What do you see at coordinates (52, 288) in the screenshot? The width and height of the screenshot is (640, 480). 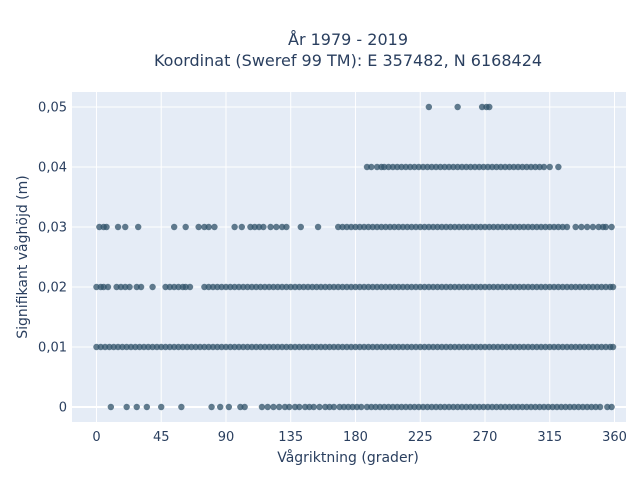 I see `y-tick-label: 0,02` at bounding box center [52, 288].